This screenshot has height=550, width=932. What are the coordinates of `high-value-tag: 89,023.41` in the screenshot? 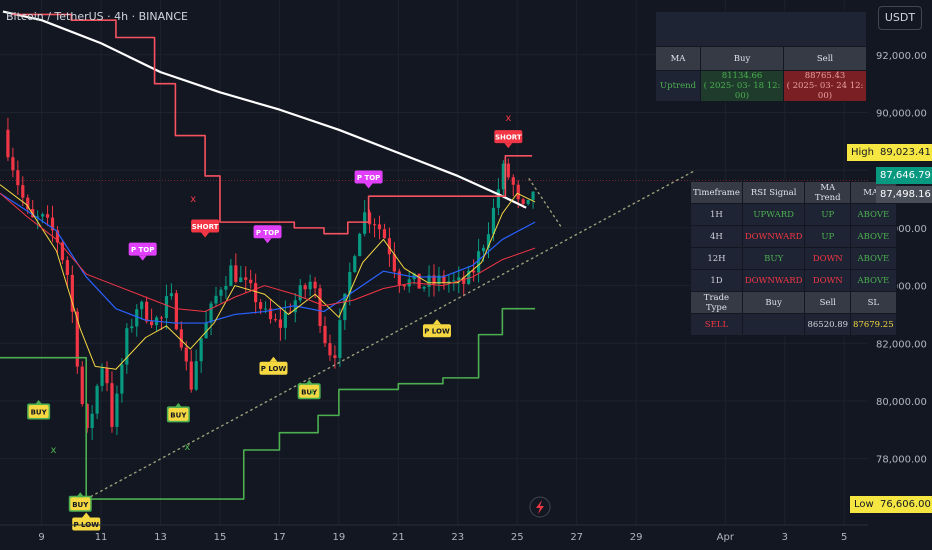 It's located at (904, 152).